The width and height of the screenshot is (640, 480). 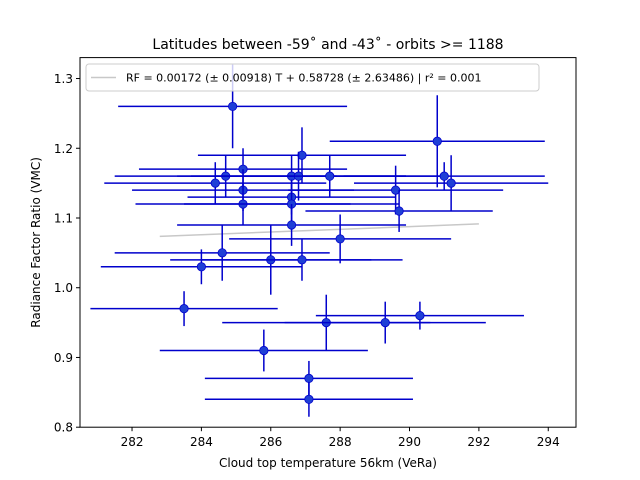 I want to click on x-tick-label: 294, so click(x=548, y=442).